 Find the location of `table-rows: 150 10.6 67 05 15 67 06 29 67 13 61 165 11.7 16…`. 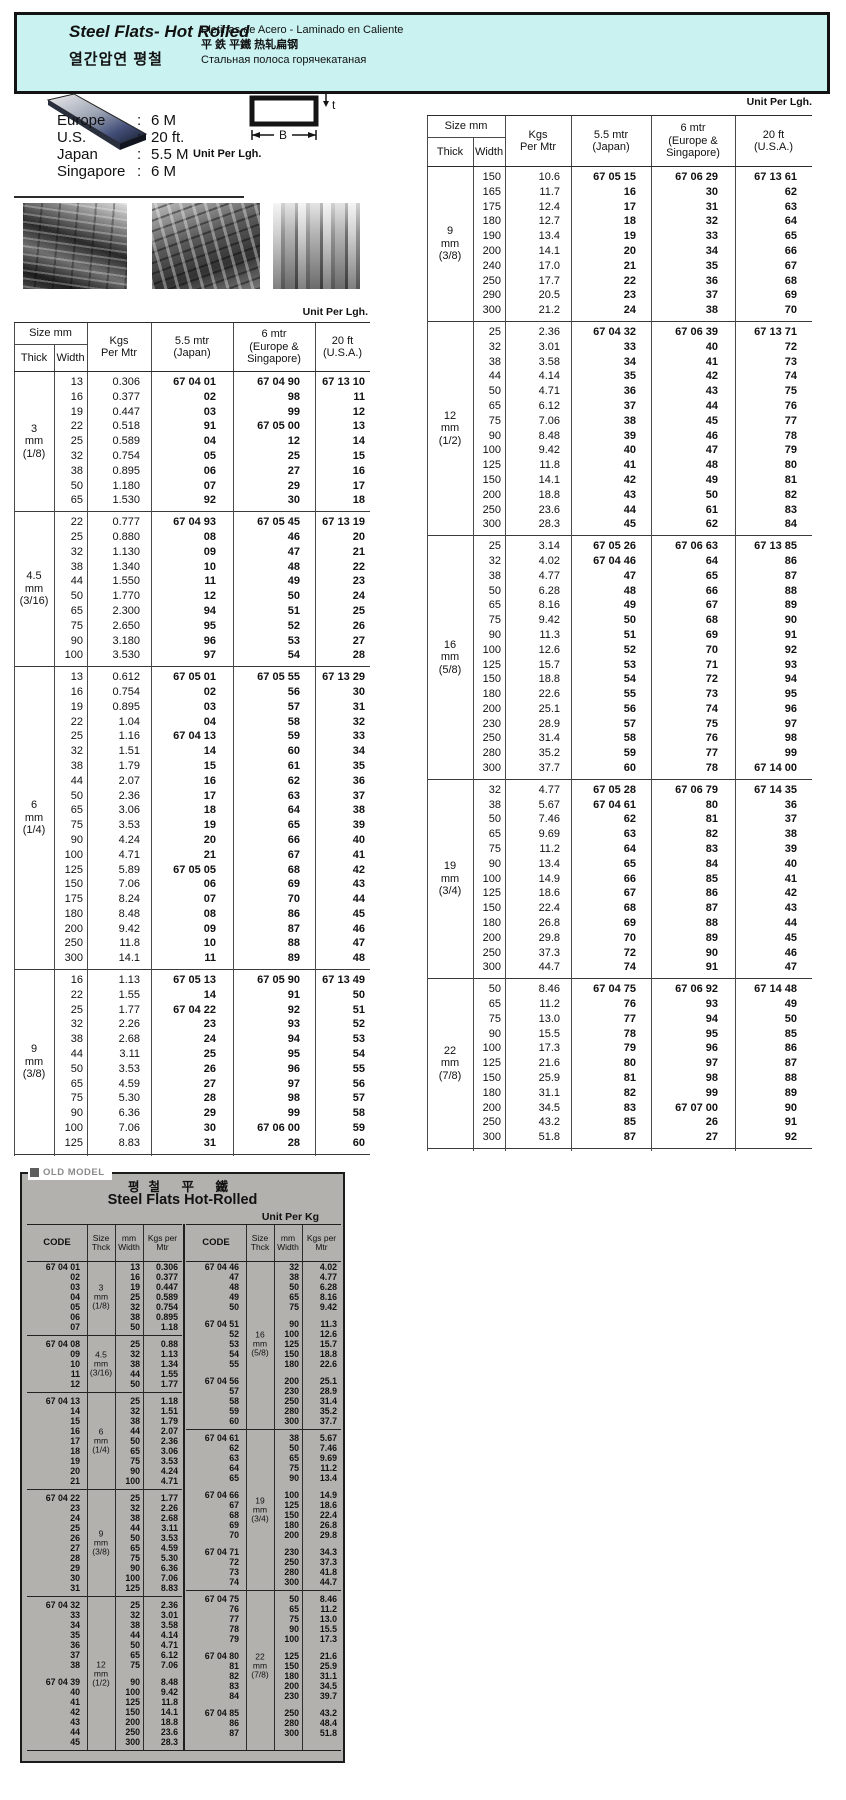

table-rows: 150 10.6 67 05 15 67 06 29 67 13 61 165 11.7 16… is located at coordinates (642, 244).